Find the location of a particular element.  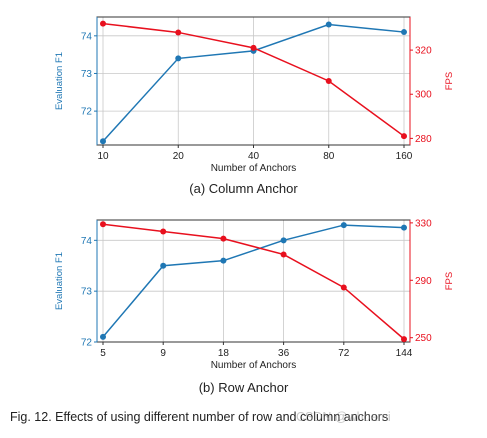

x-tick-label: 20 is located at coordinates (179, 156).